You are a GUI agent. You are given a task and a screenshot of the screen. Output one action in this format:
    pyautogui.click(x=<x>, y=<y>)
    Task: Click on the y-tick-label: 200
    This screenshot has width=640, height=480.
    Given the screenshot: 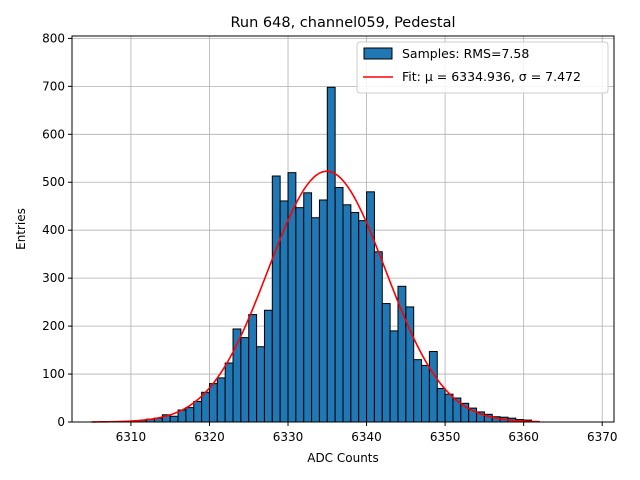 What is the action you would take?
    pyautogui.click(x=53, y=326)
    